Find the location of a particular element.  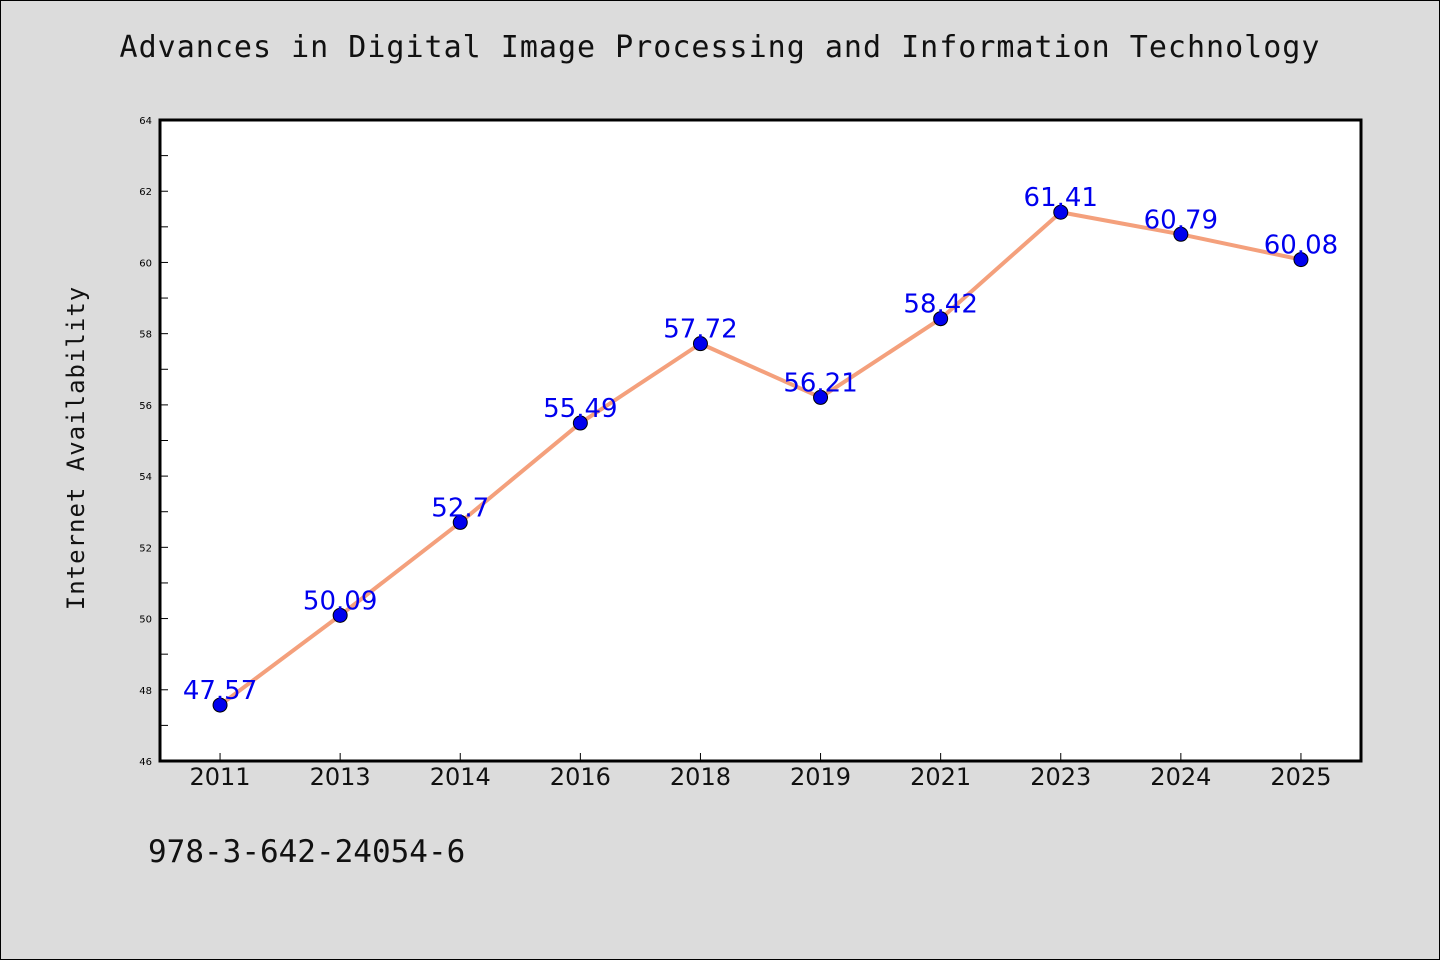

y-tick-label: 54 is located at coordinates (145, 477).